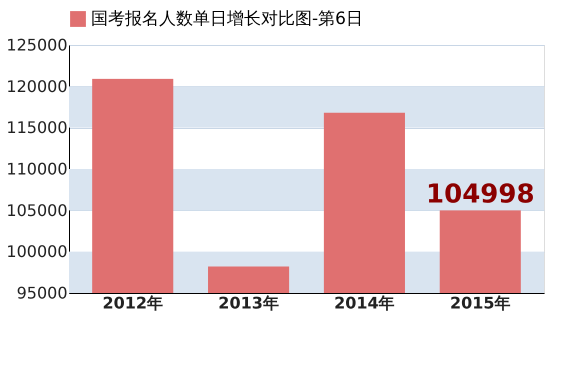 The height and width of the screenshot is (378, 581). Describe the element at coordinates (37, 45) in the screenshot. I see `y-tick-label: 125000` at that location.